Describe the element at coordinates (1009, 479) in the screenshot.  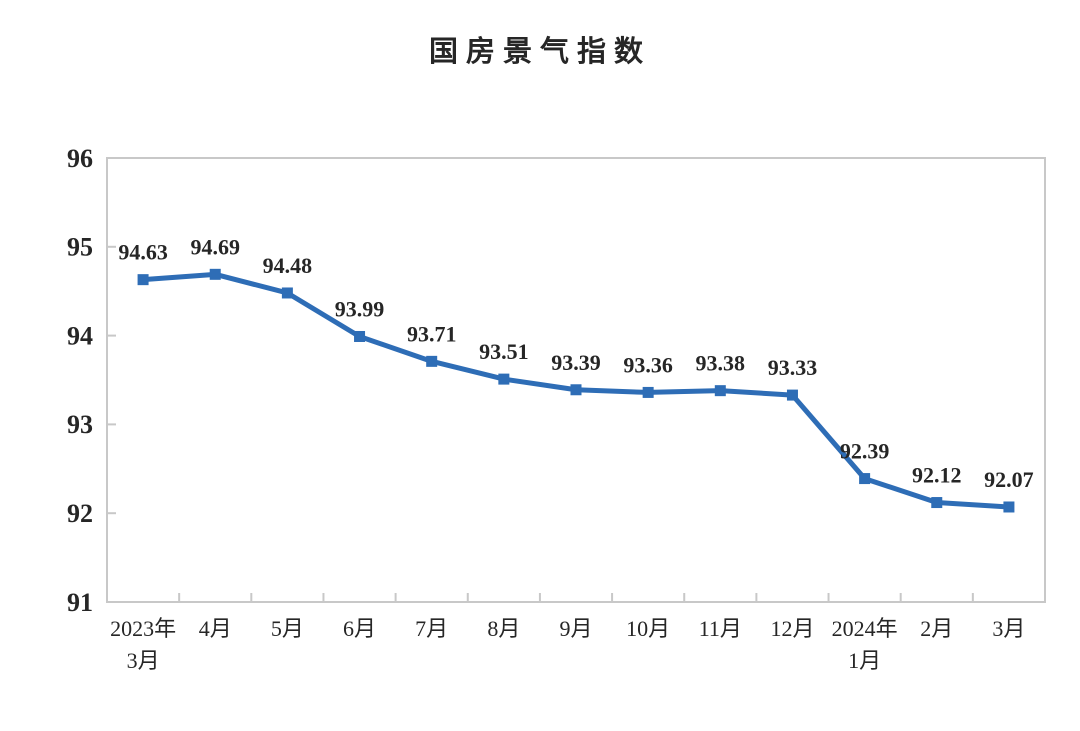
I see `data-point-label: 92.07` at that location.